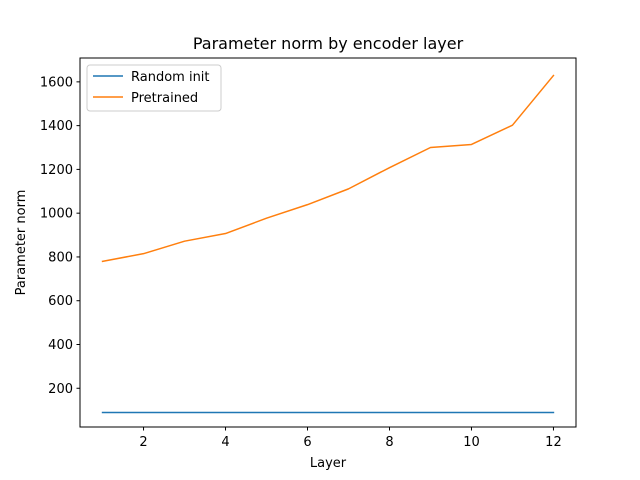 The height and width of the screenshot is (480, 640). I want to click on x-tick-label: 2, so click(143, 442).